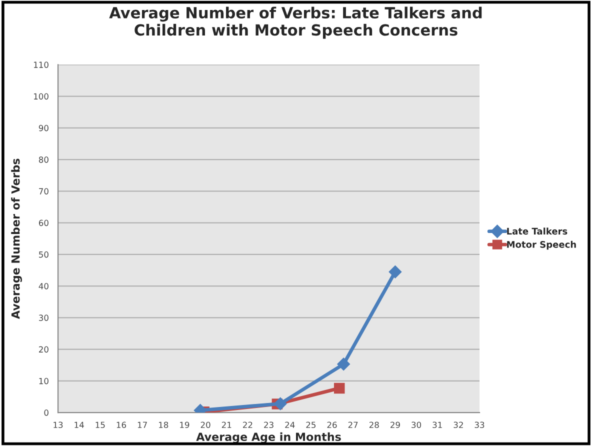  Describe the element at coordinates (43, 128) in the screenshot. I see `y-tick-label: 90` at that location.